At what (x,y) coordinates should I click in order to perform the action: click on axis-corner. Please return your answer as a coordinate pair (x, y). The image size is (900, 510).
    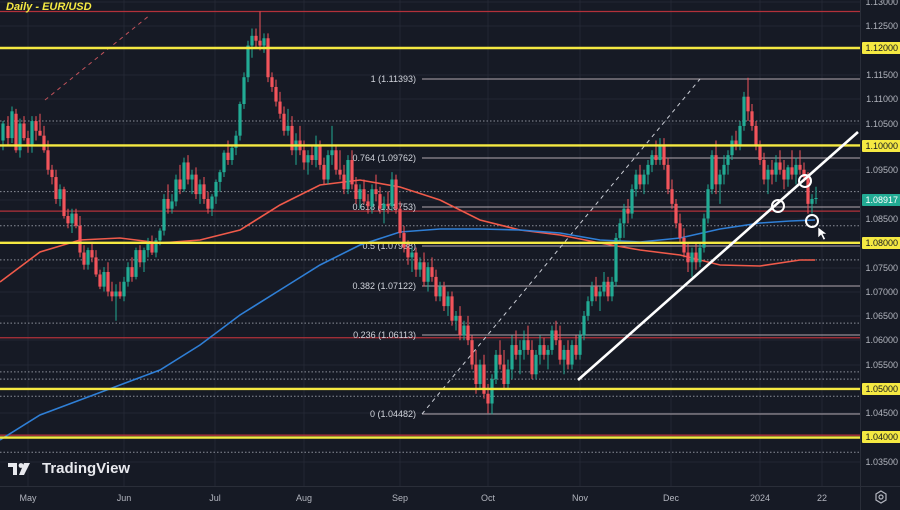
    Looking at the image, I should click on (880, 498).